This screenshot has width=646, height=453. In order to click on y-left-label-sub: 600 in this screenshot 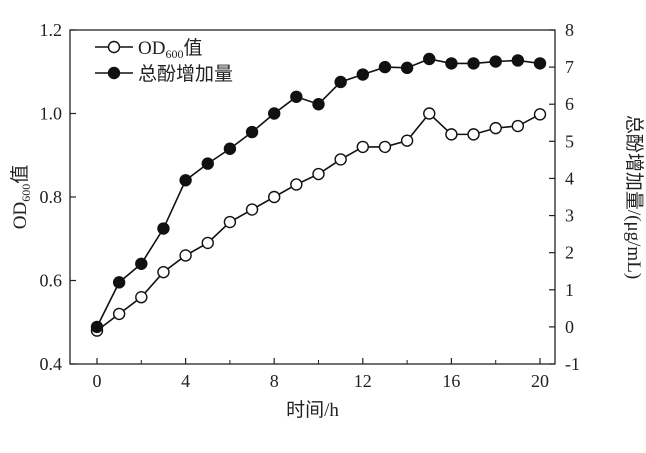, I will do `click(26, 193)`.